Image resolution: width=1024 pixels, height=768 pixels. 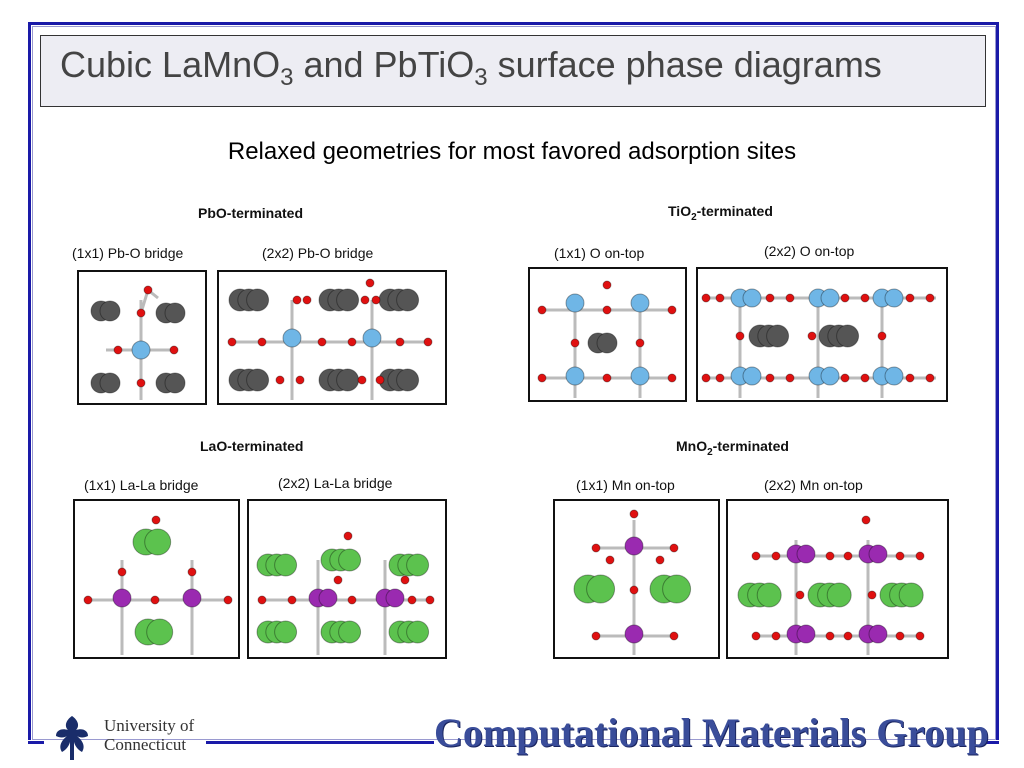 I want to click on lao-2x2-label: (2x2) La-La bridge, so click(x=335, y=483).